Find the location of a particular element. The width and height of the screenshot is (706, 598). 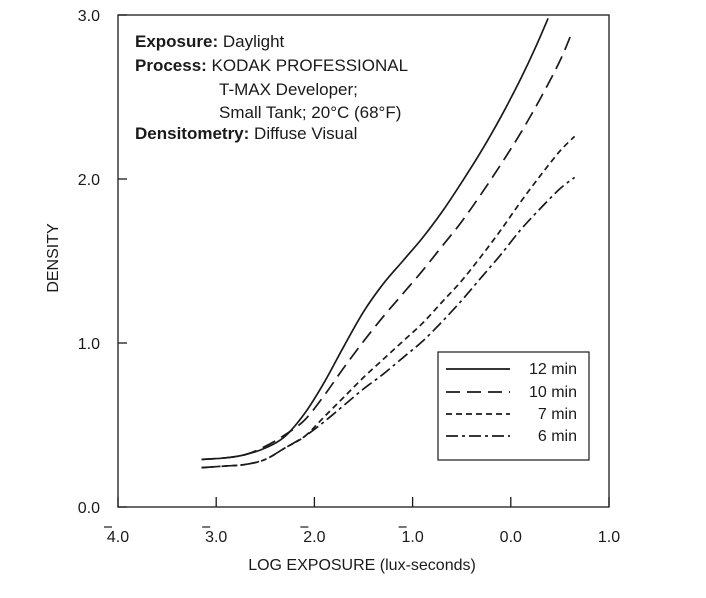

annotation-key: Densitometry: is located at coordinates (192, 133).